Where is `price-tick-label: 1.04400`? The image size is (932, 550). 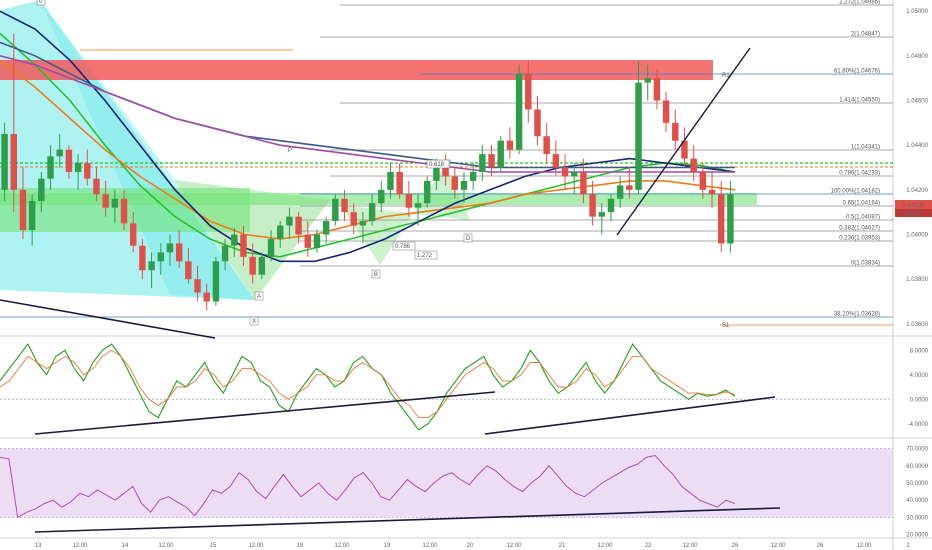
price-tick-label: 1.04400 is located at coordinates (917, 146).